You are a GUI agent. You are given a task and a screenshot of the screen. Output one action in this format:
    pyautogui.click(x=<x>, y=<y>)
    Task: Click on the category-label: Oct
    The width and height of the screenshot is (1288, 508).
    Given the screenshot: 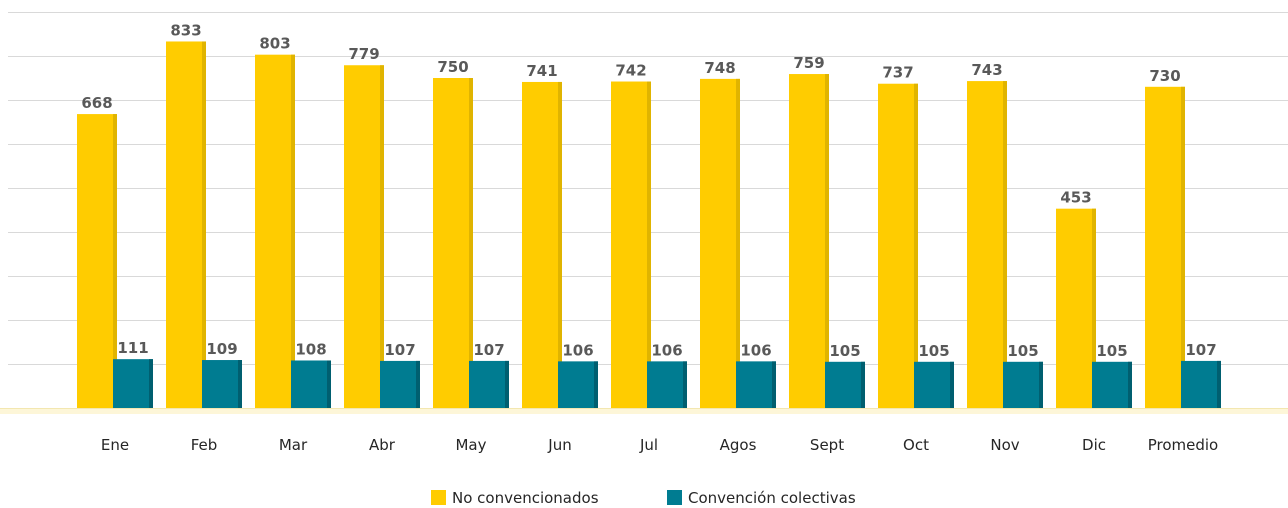 What is the action you would take?
    pyautogui.click(x=916, y=445)
    